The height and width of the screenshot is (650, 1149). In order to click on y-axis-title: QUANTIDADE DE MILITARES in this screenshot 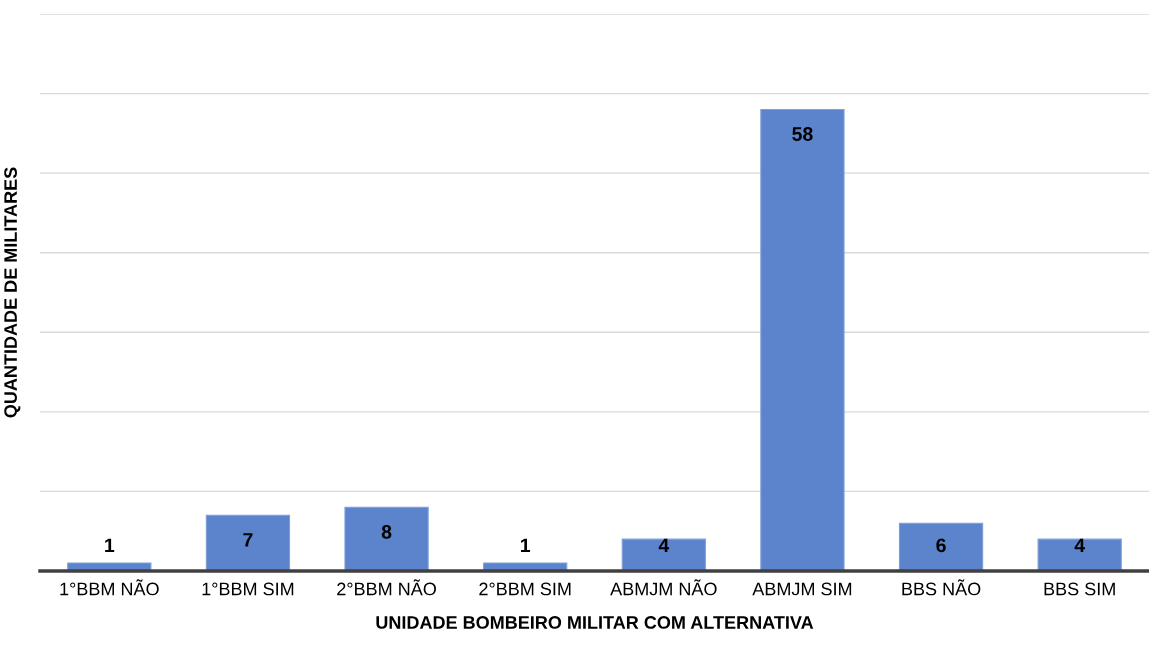, I will do `click(12, 292)`.